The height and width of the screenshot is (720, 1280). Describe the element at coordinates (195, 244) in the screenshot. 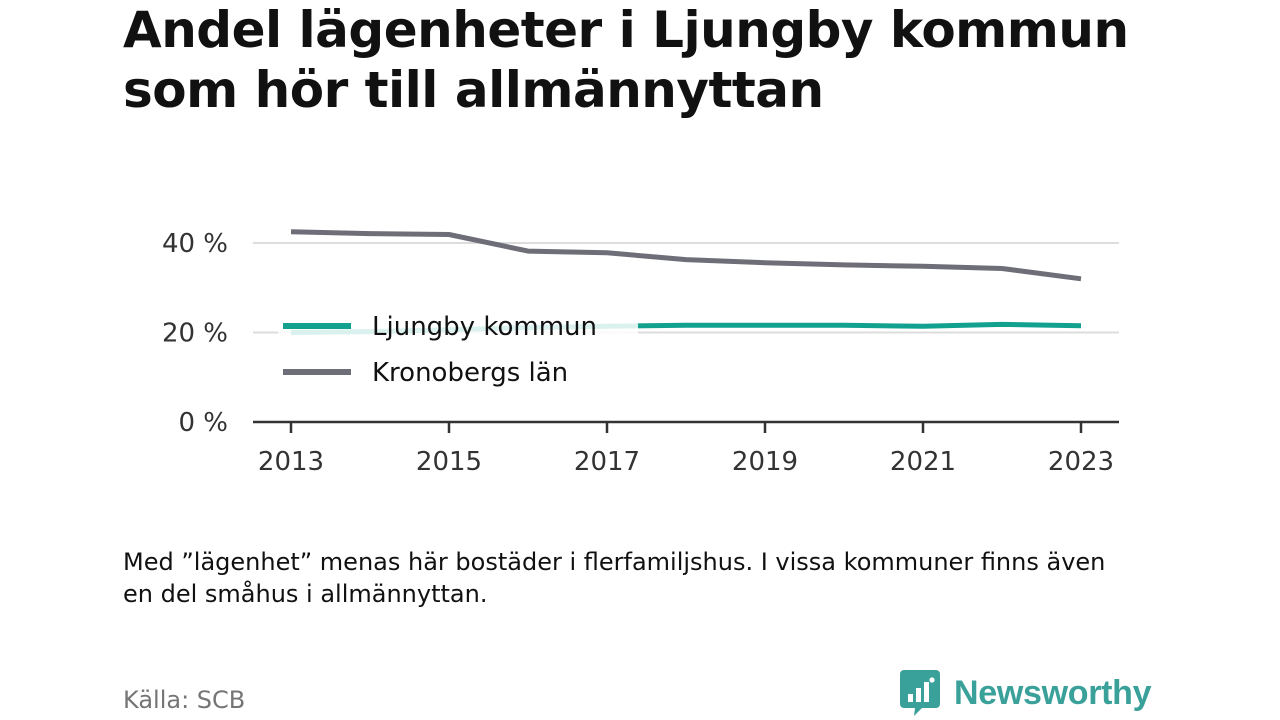

I see `y-tick-label: 40 %` at that location.